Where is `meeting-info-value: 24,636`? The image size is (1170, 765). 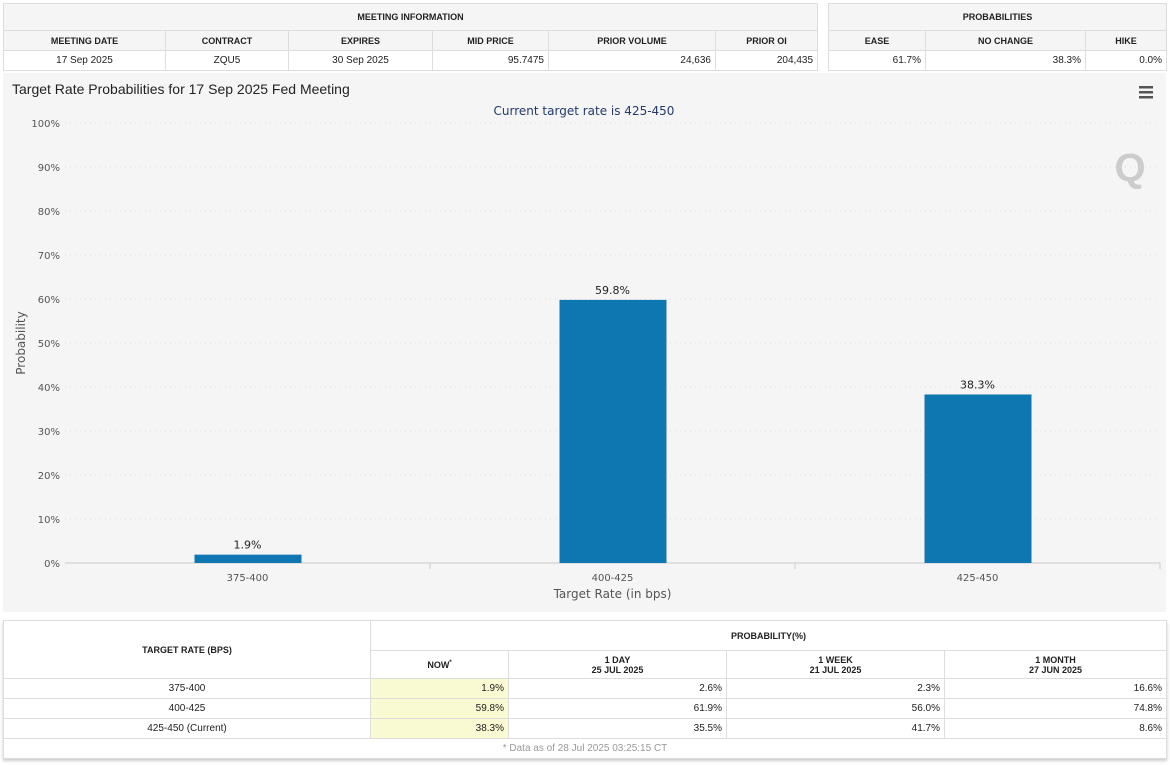 meeting-info-value: 24,636 is located at coordinates (632, 60).